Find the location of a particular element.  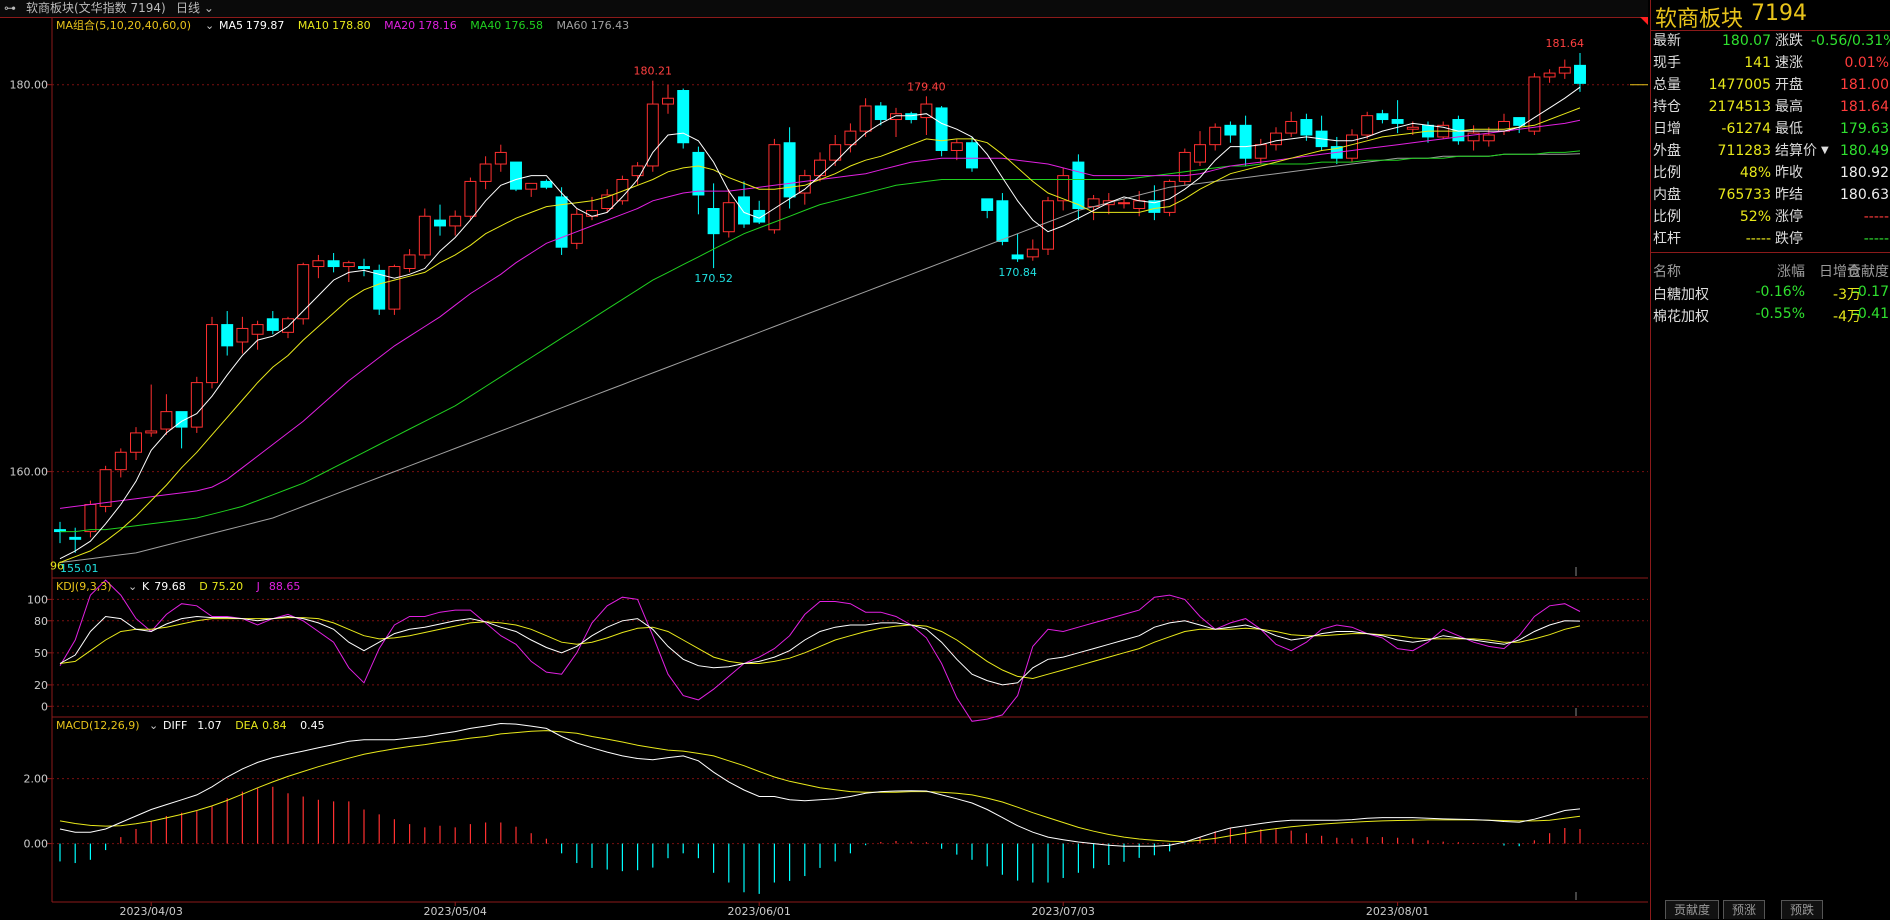

quote-value: 48% is located at coordinates (1755, 173).